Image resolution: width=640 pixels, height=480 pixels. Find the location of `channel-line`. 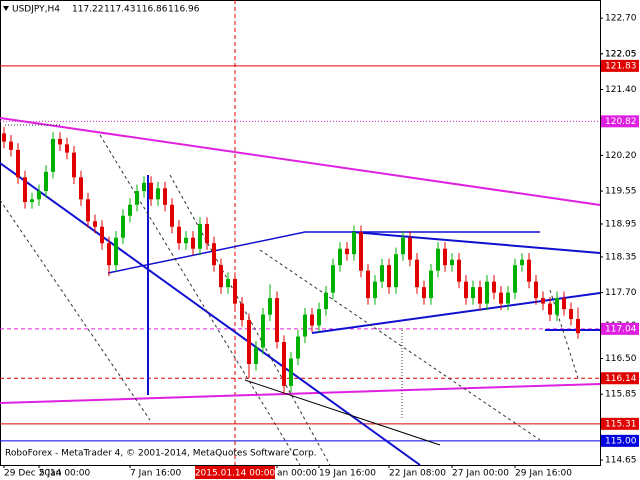

channel-line is located at coordinates (342, 412).